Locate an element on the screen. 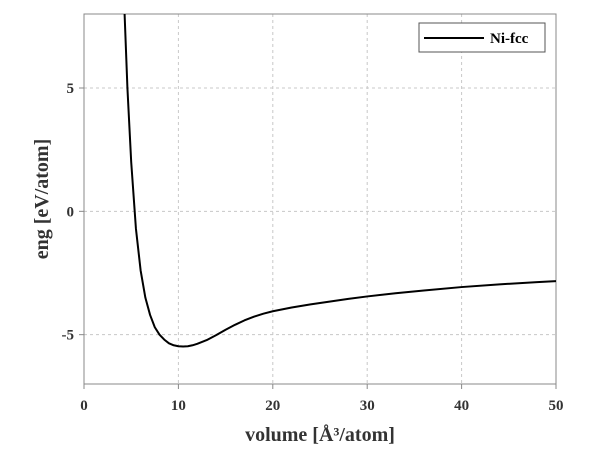  legend-label: Ni-fcc is located at coordinates (509, 39).